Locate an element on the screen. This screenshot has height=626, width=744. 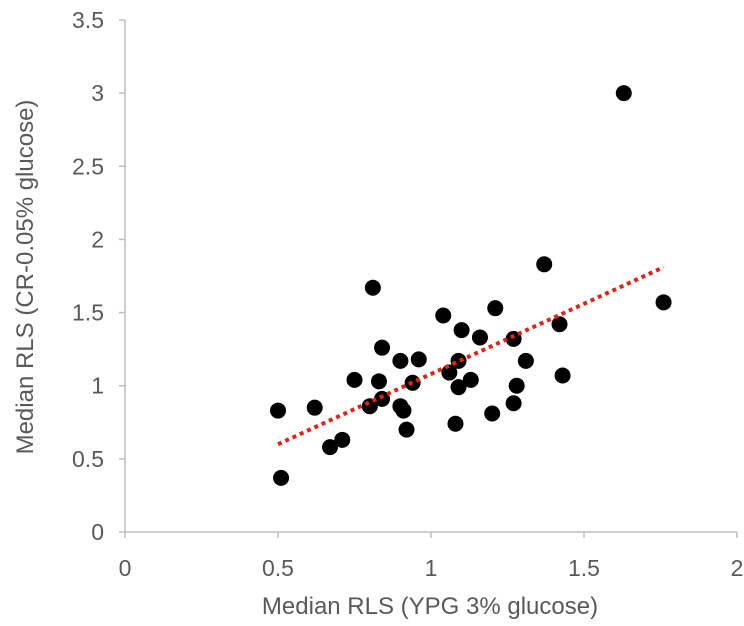
y-axis-title: Median RLS (CR-0.05% glucose) is located at coordinates (25, 277).